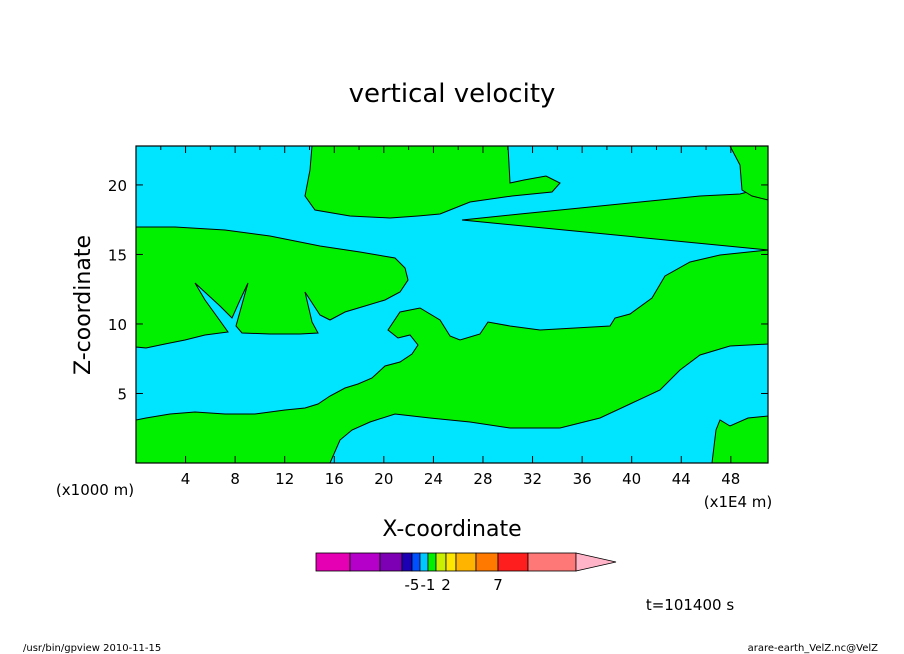  I want to click on x-tick-label: 4, so click(186, 479).